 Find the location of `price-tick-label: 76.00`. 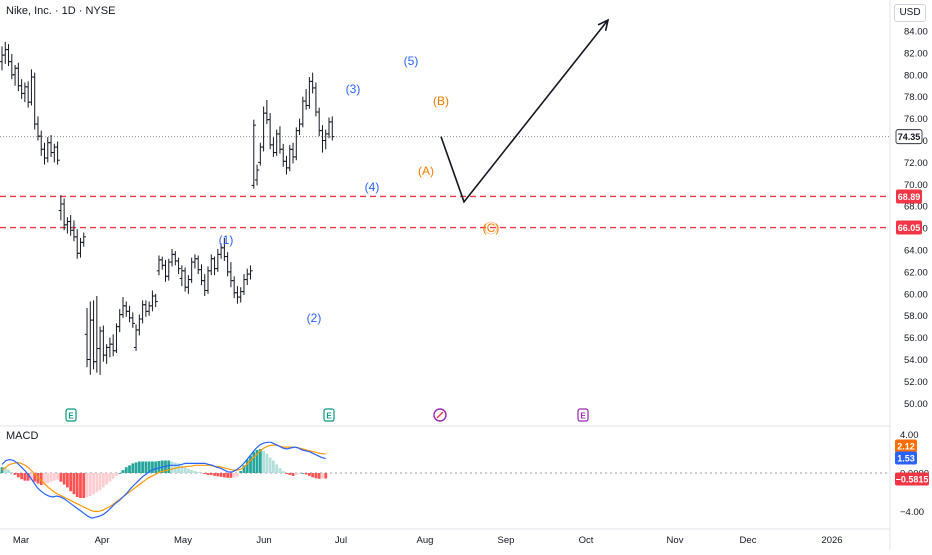

price-tick-label: 76.00 is located at coordinates (916, 119).